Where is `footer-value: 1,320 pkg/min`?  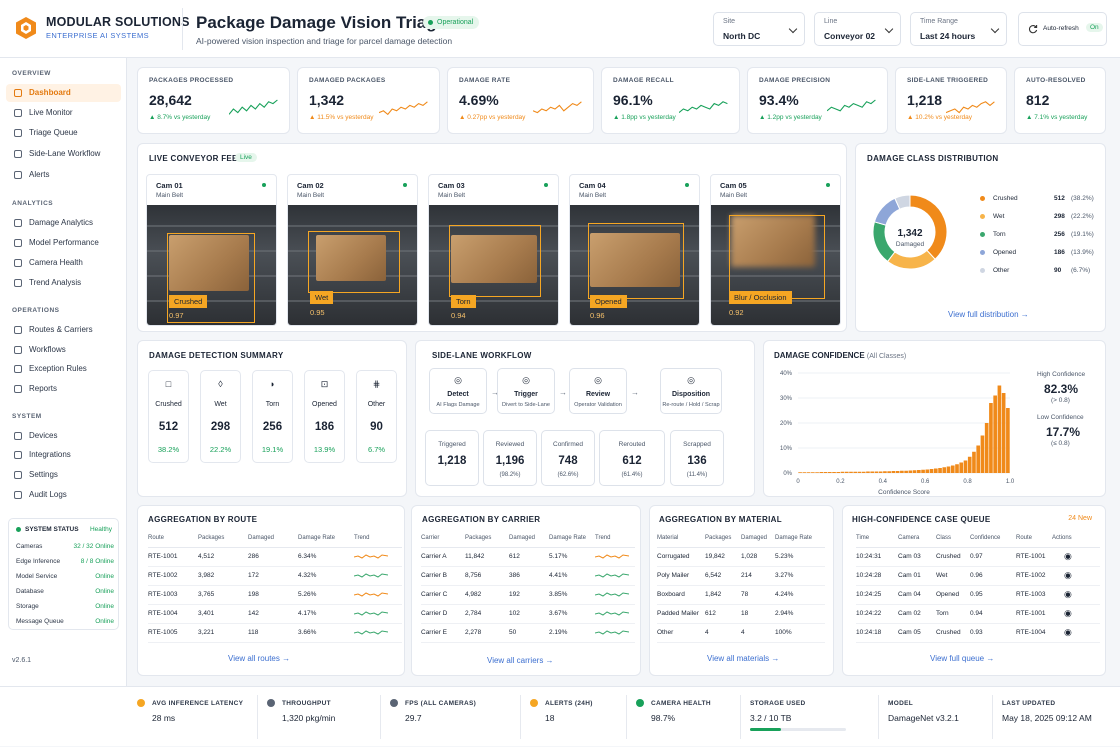 footer-value: 1,320 pkg/min is located at coordinates (309, 718).